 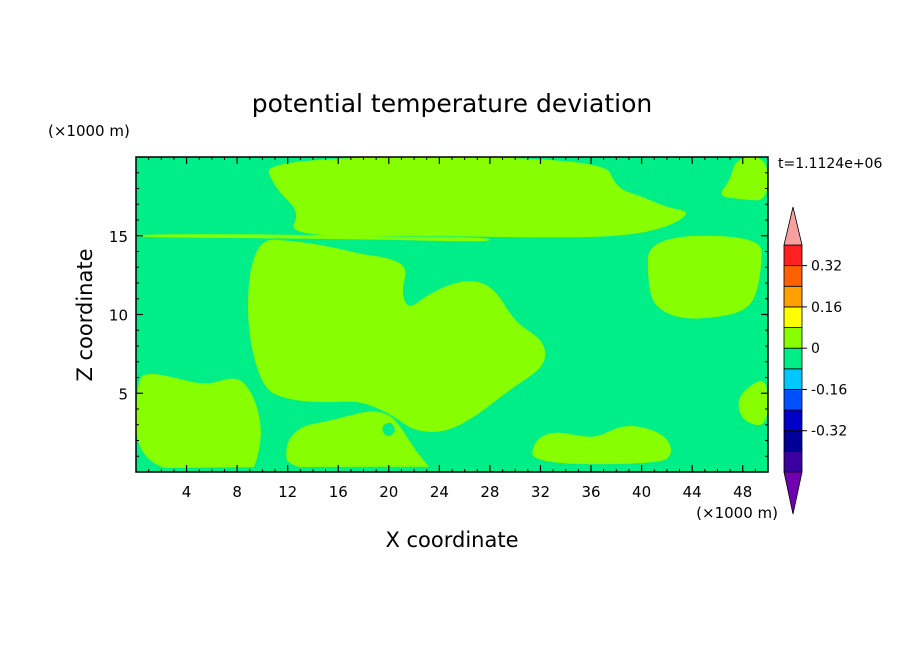 I want to click on x-unit-label: (×1000 m), so click(x=737, y=513).